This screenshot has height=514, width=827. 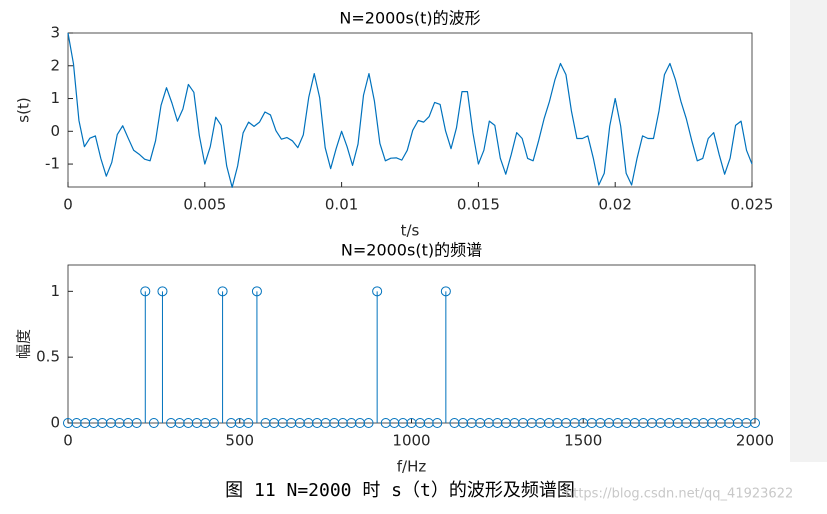 What do you see at coordinates (679, 494) in the screenshot?
I see `watermark: https://blog.csdn.net/qq_41923622` at bounding box center [679, 494].